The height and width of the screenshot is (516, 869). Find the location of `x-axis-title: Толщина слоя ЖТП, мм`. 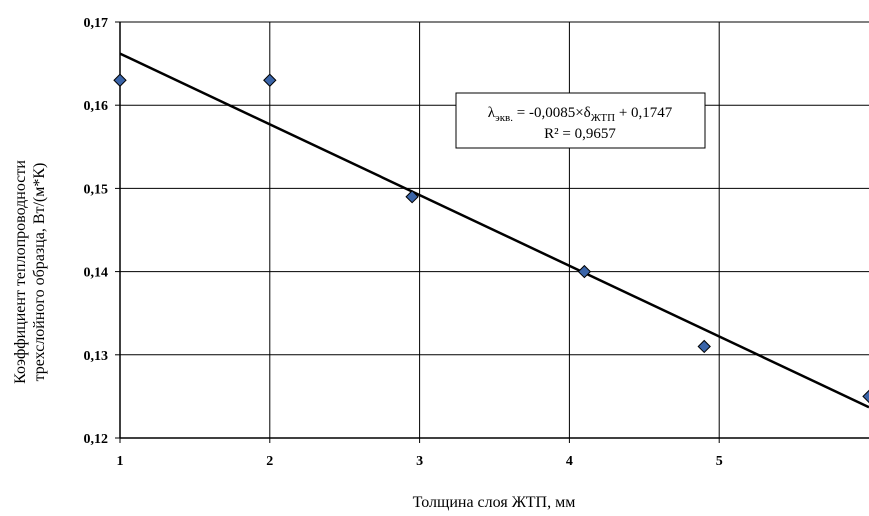

x-axis-title: Толщина слоя ЖТП, мм is located at coordinates (494, 502).